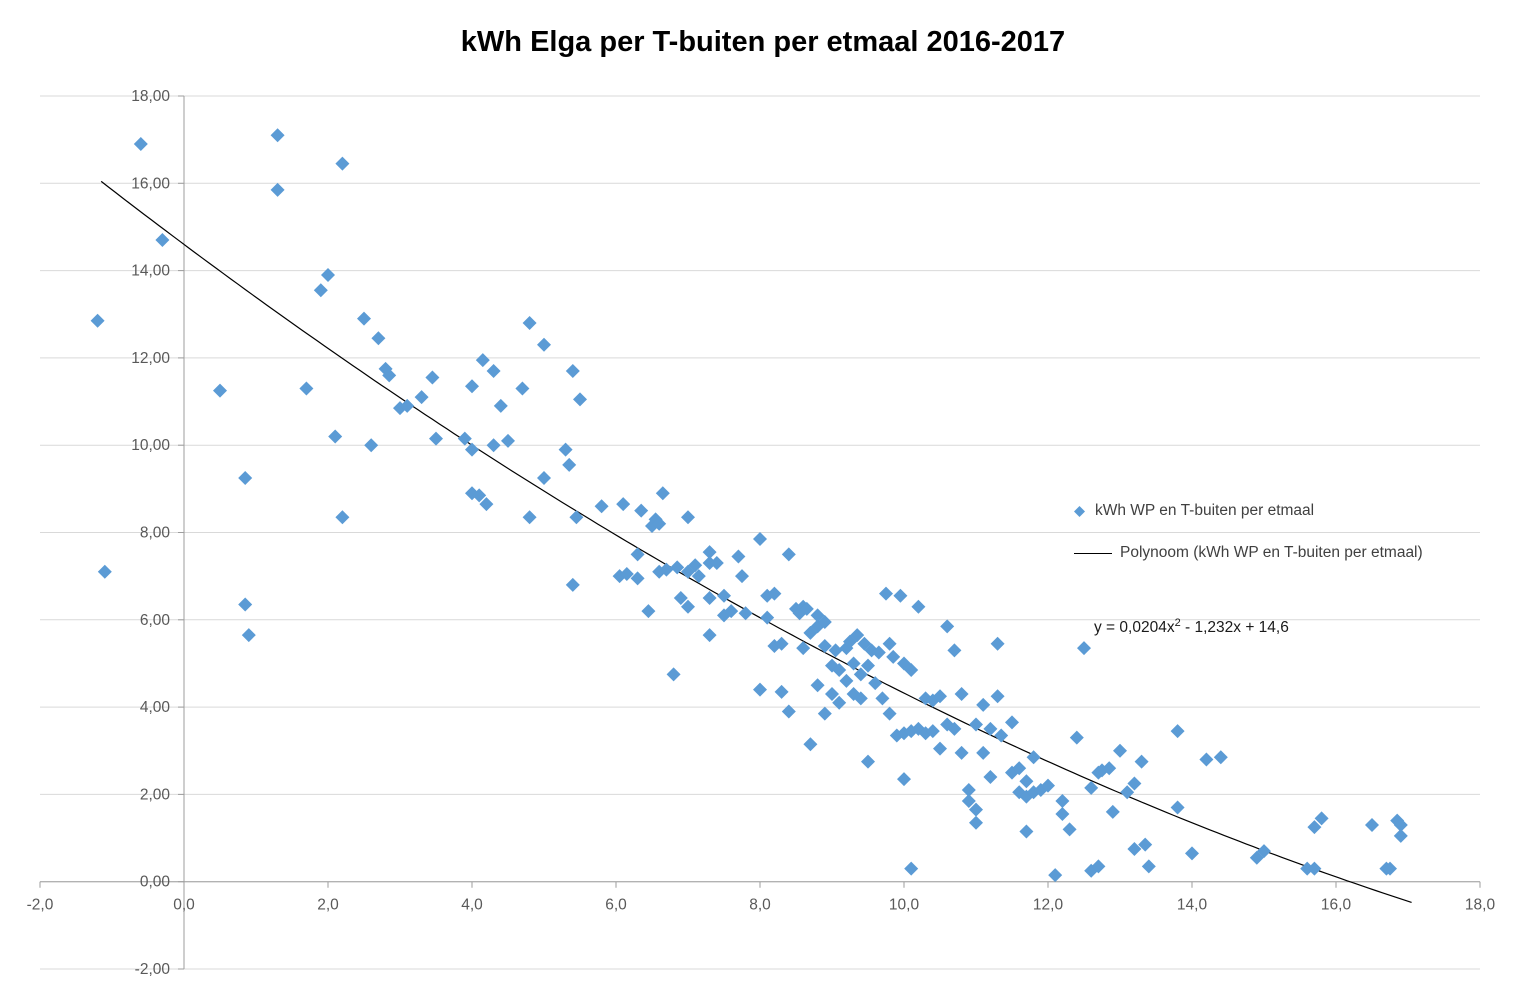  Describe the element at coordinates (150, 445) in the screenshot. I see `svg-text: 10,00` at that location.